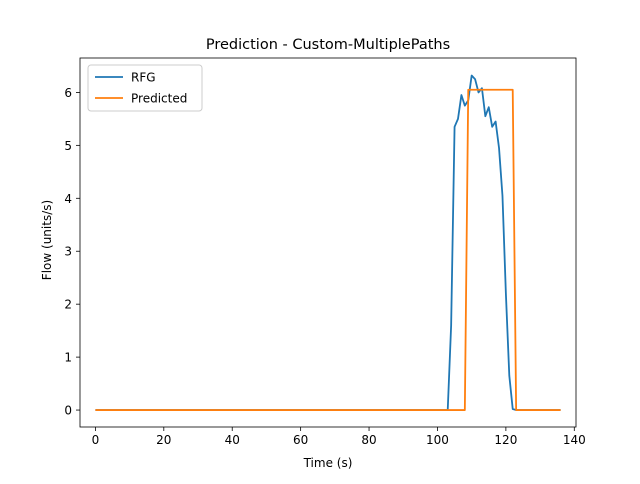 This screenshot has height=484, width=640. I want to click on legend-label-predicted: Predicted, so click(159, 99).